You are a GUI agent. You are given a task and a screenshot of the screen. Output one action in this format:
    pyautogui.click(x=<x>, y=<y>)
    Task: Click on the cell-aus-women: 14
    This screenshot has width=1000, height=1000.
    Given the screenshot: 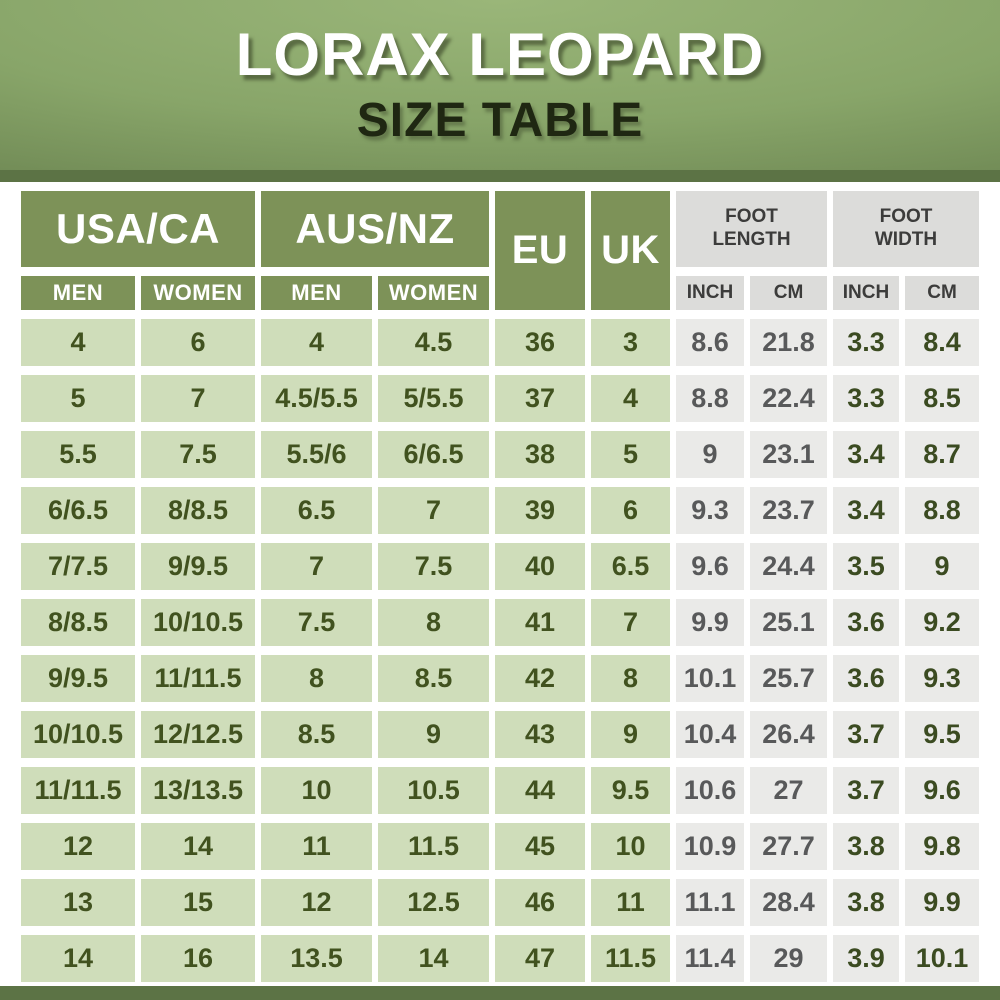 What is the action you would take?
    pyautogui.click(x=433, y=958)
    